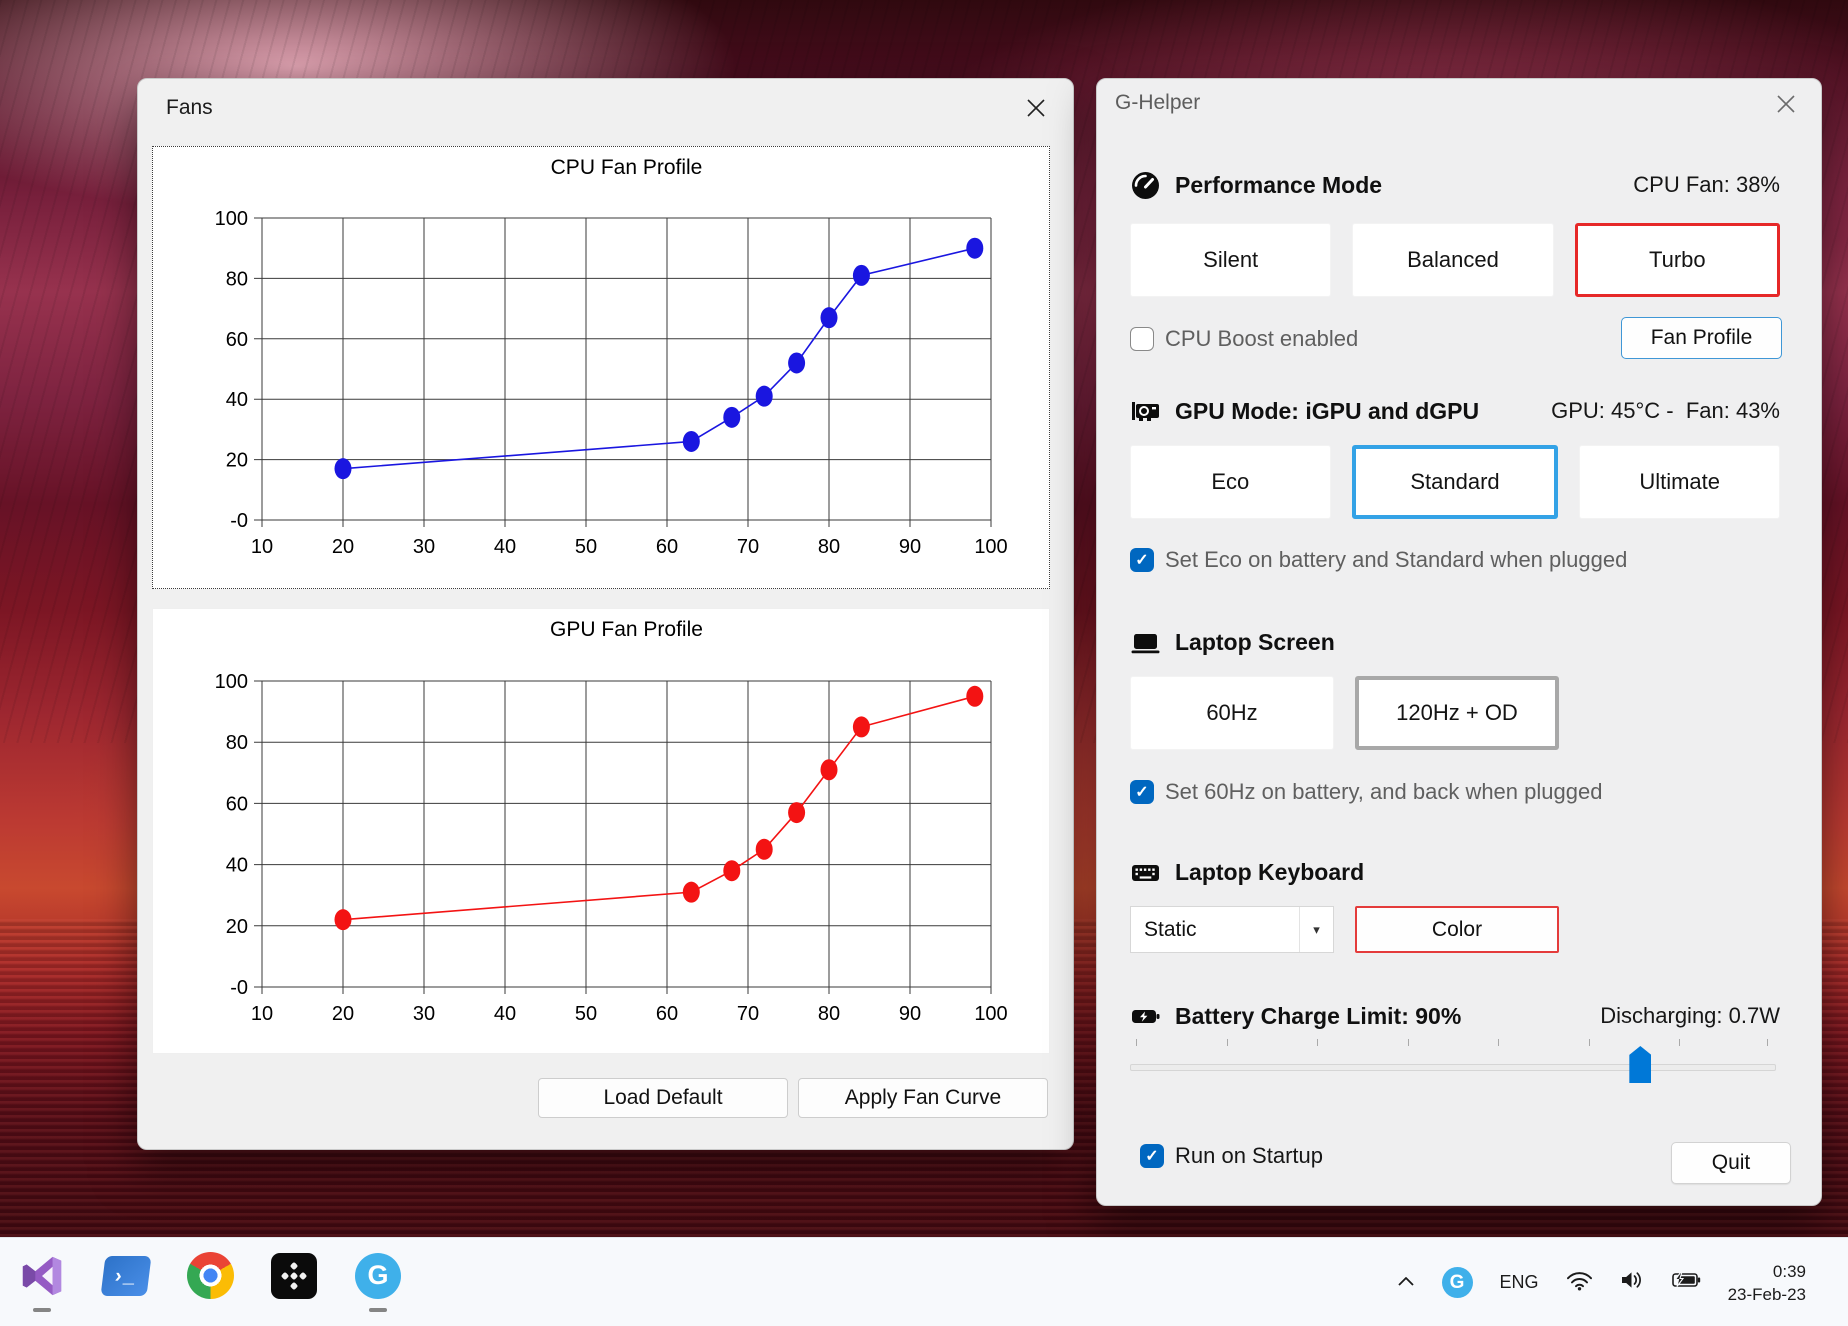 This screenshot has height=1326, width=1848. What do you see at coordinates (1231, 260) in the screenshot?
I see `silent-mode-button: Silent` at bounding box center [1231, 260].